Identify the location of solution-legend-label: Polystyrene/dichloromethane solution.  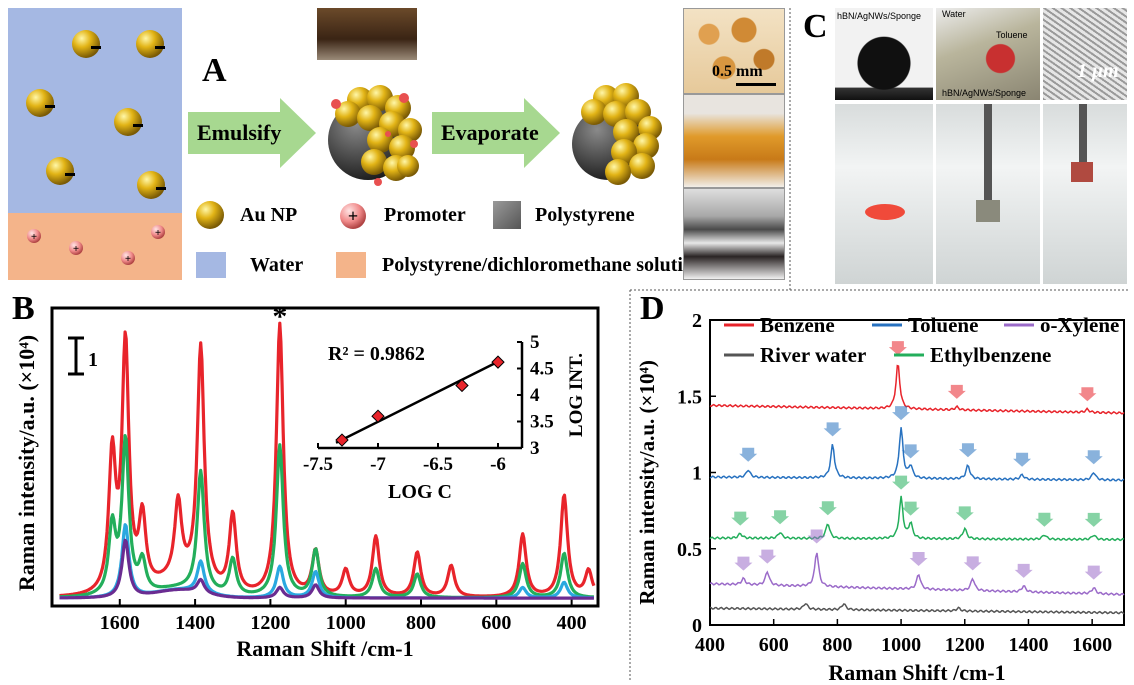
(543, 265).